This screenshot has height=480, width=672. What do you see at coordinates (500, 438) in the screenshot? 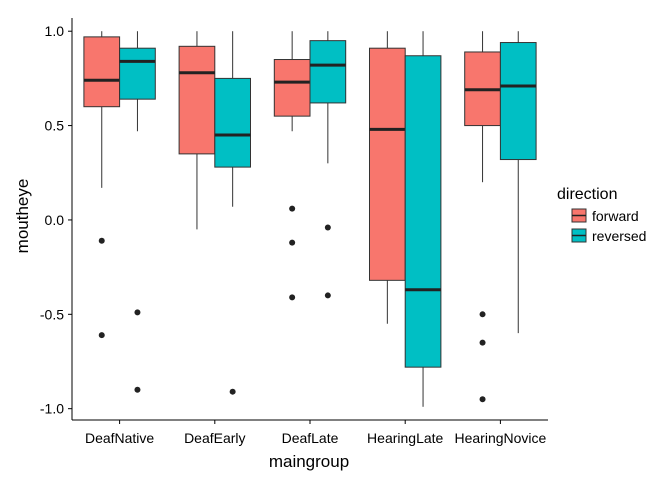
I see `x-tick-label: HearingNovice` at bounding box center [500, 438].